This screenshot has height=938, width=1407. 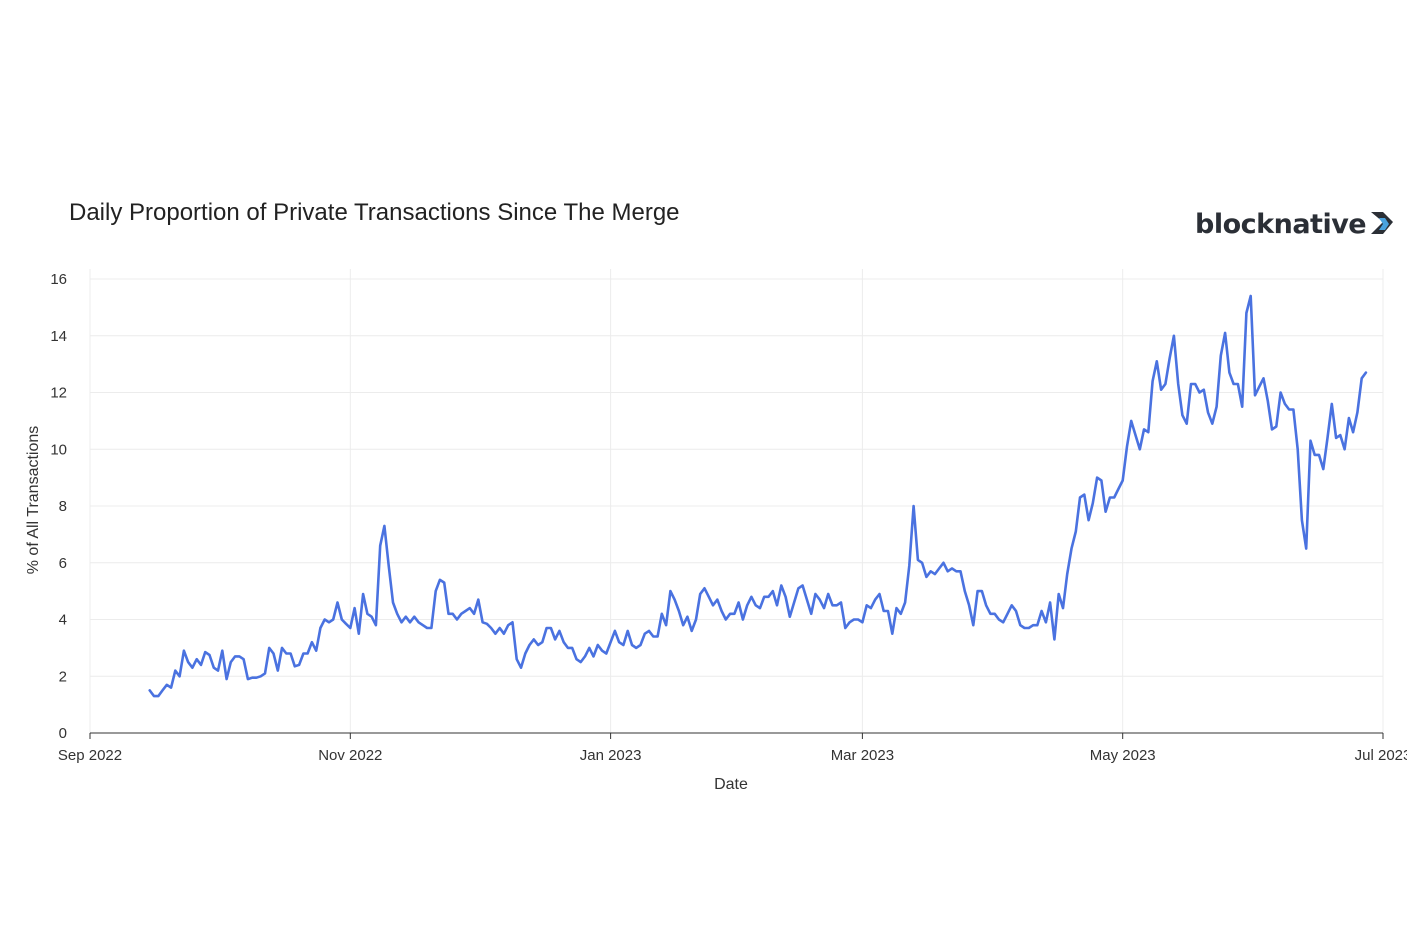 What do you see at coordinates (33, 500) in the screenshot?
I see `y-axis-label: % of All Transactions` at bounding box center [33, 500].